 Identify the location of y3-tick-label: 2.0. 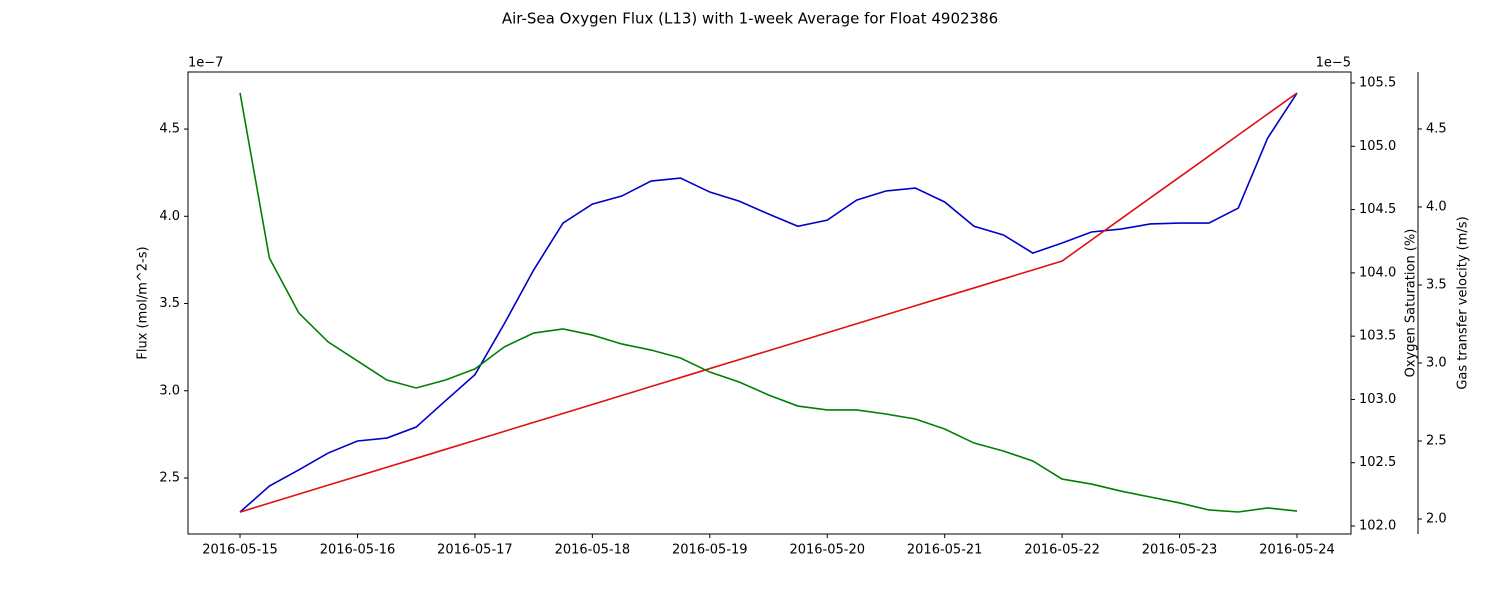
(1436, 519).